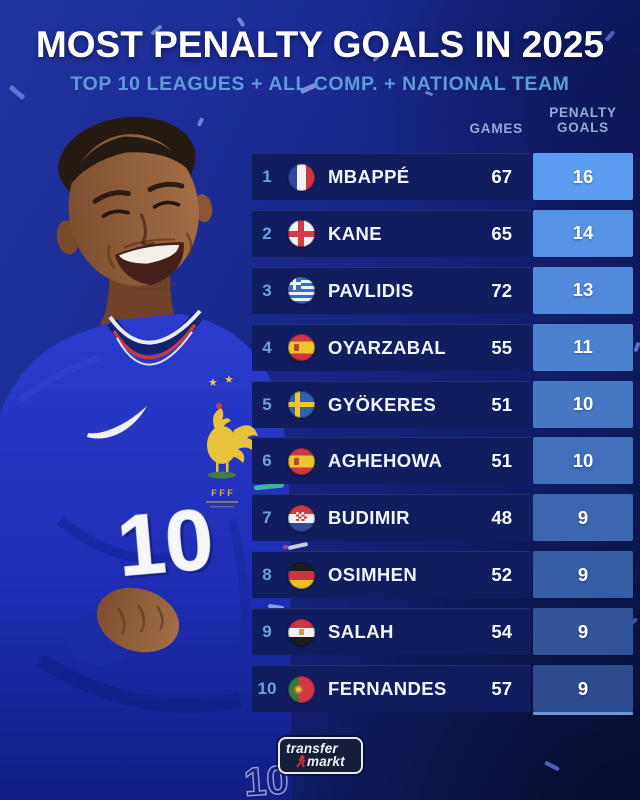 This screenshot has width=640, height=800. Describe the element at coordinates (267, 461) in the screenshot. I see `rank: 6` at that location.